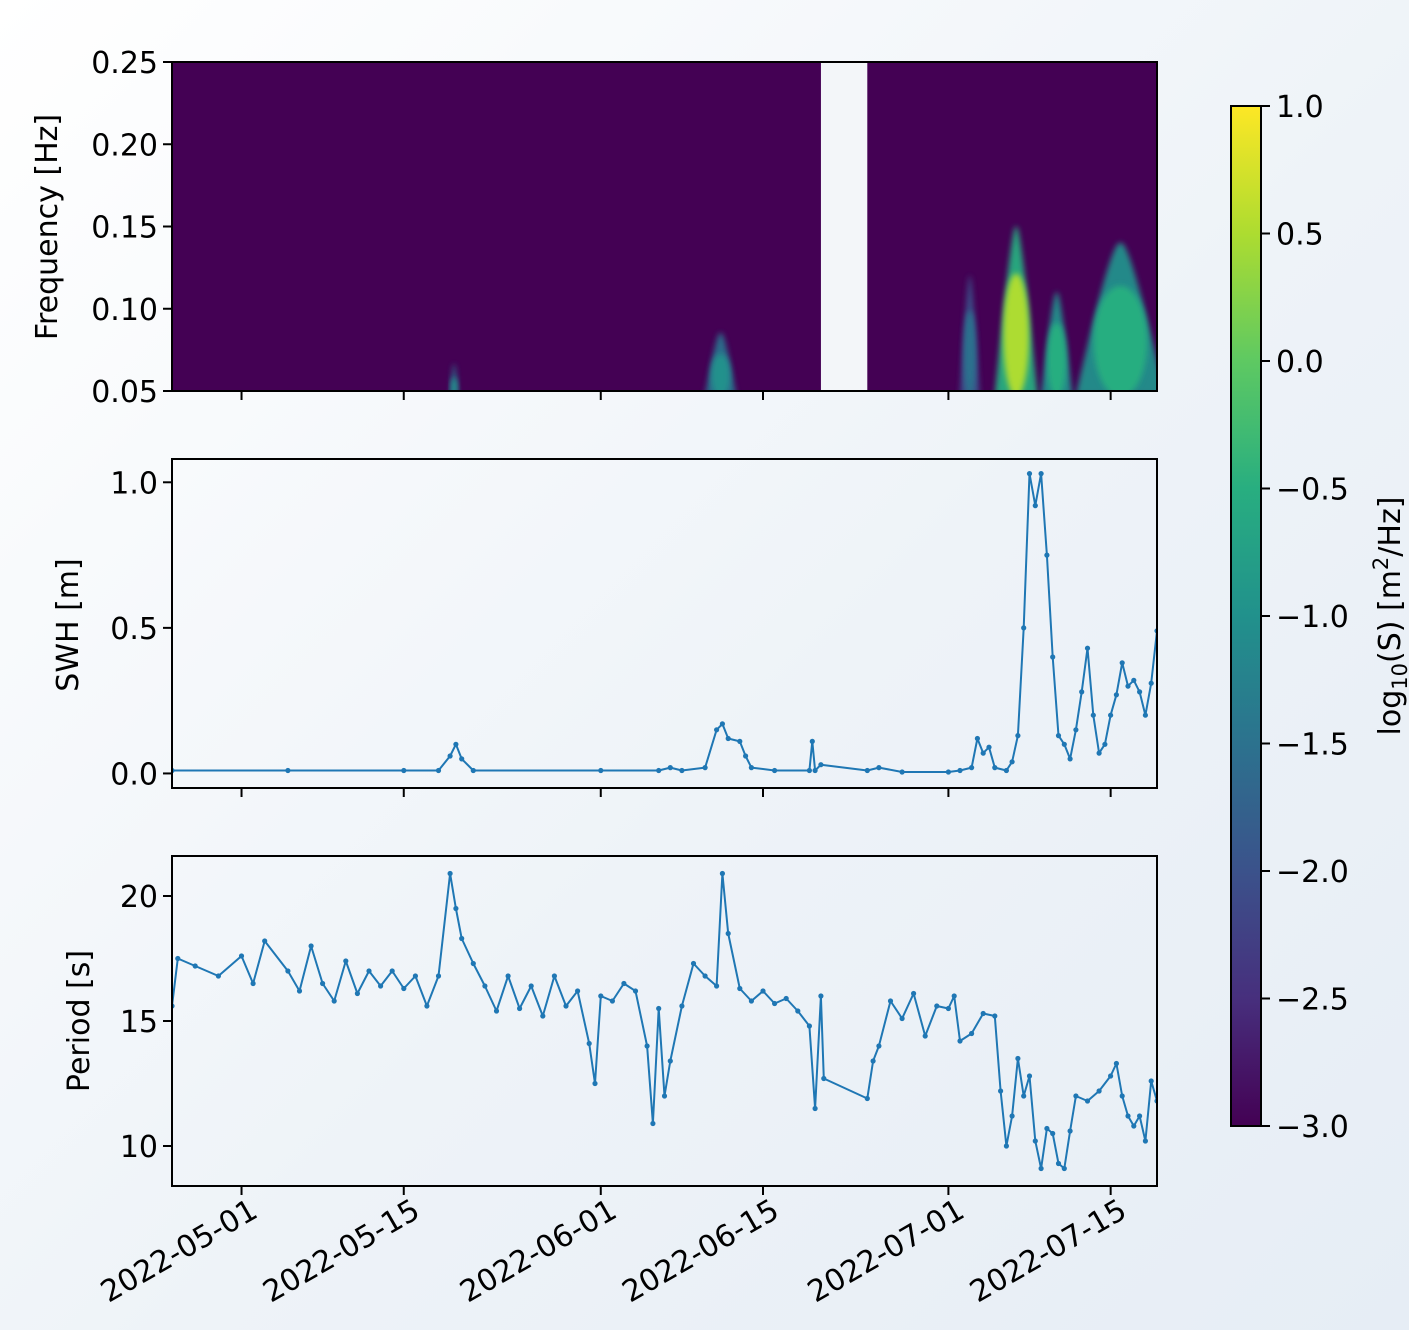 The height and width of the screenshot is (1330, 1409). I want to click on swh-y-ticks: 0.0 0.5 1.0, so click(141, 629).